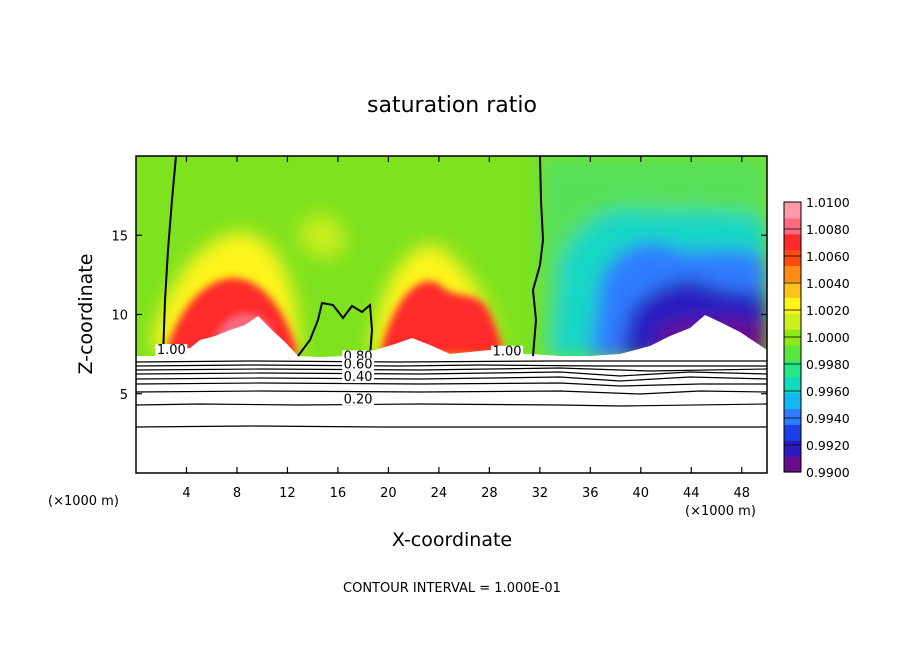  I want to click on colorbar-label: 1.0040, so click(828, 283).